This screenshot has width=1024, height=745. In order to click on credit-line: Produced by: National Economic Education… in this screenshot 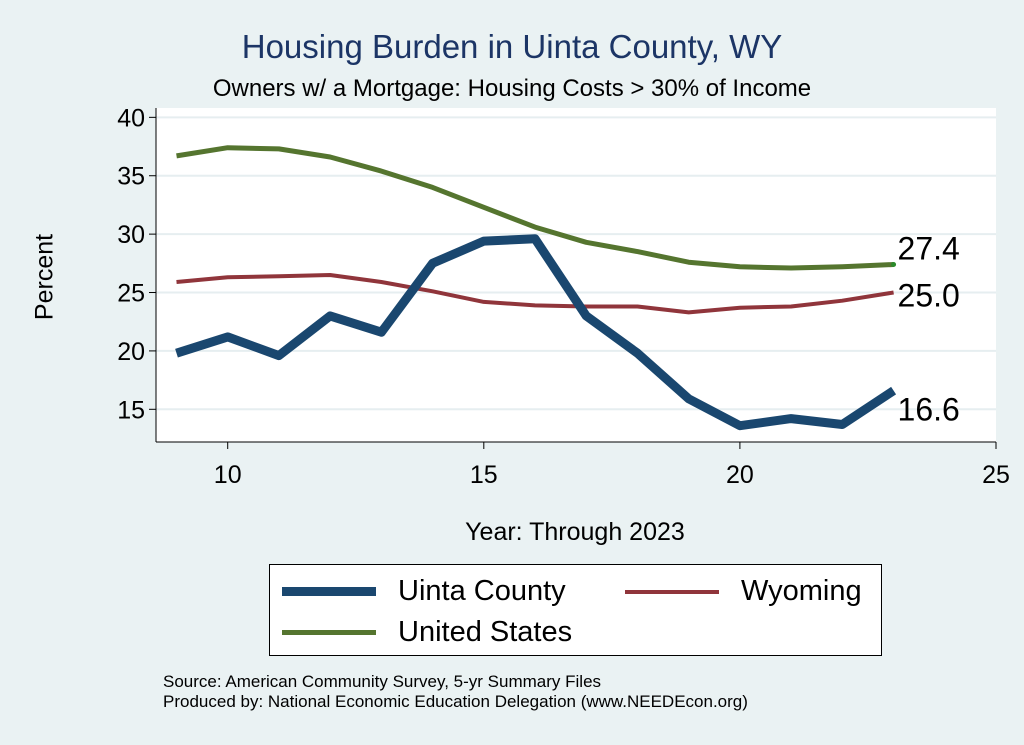, I will do `click(455, 701)`.